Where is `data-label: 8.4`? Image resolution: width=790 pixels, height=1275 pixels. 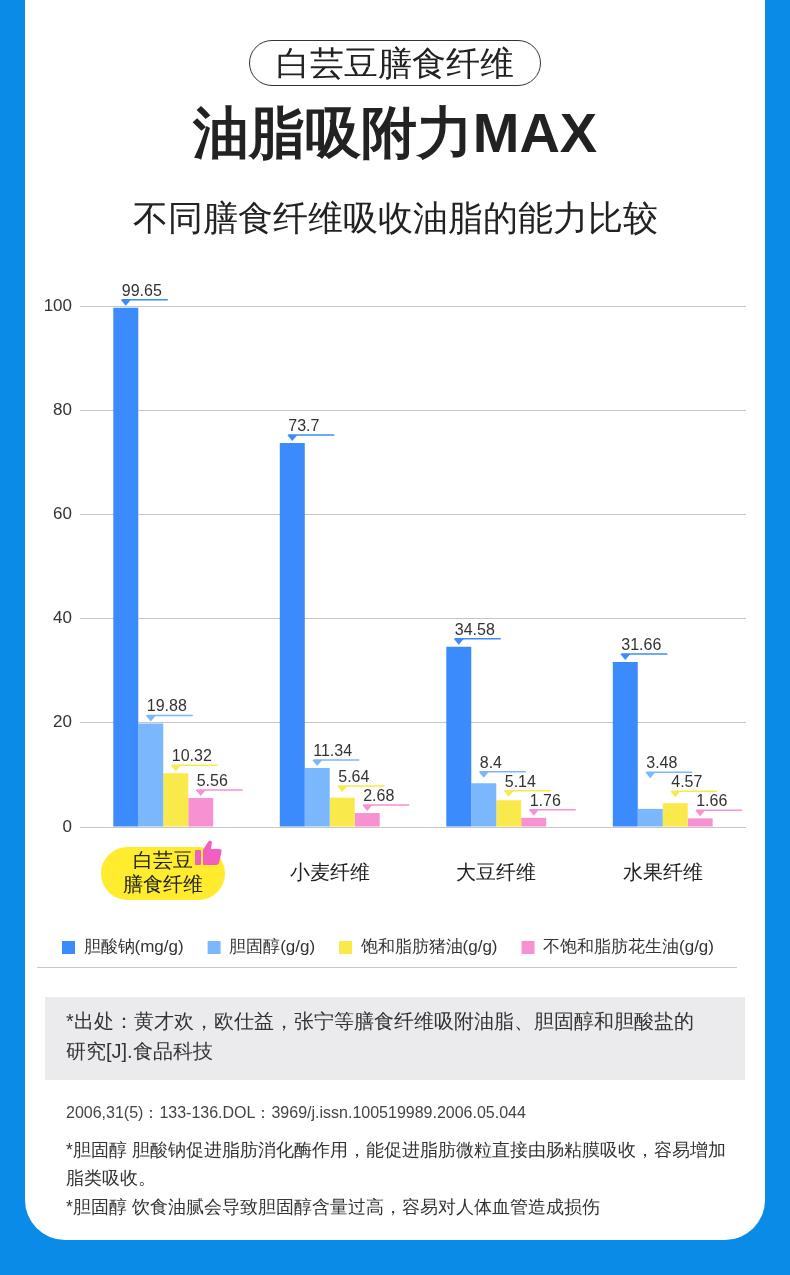
data-label: 8.4 is located at coordinates (491, 762).